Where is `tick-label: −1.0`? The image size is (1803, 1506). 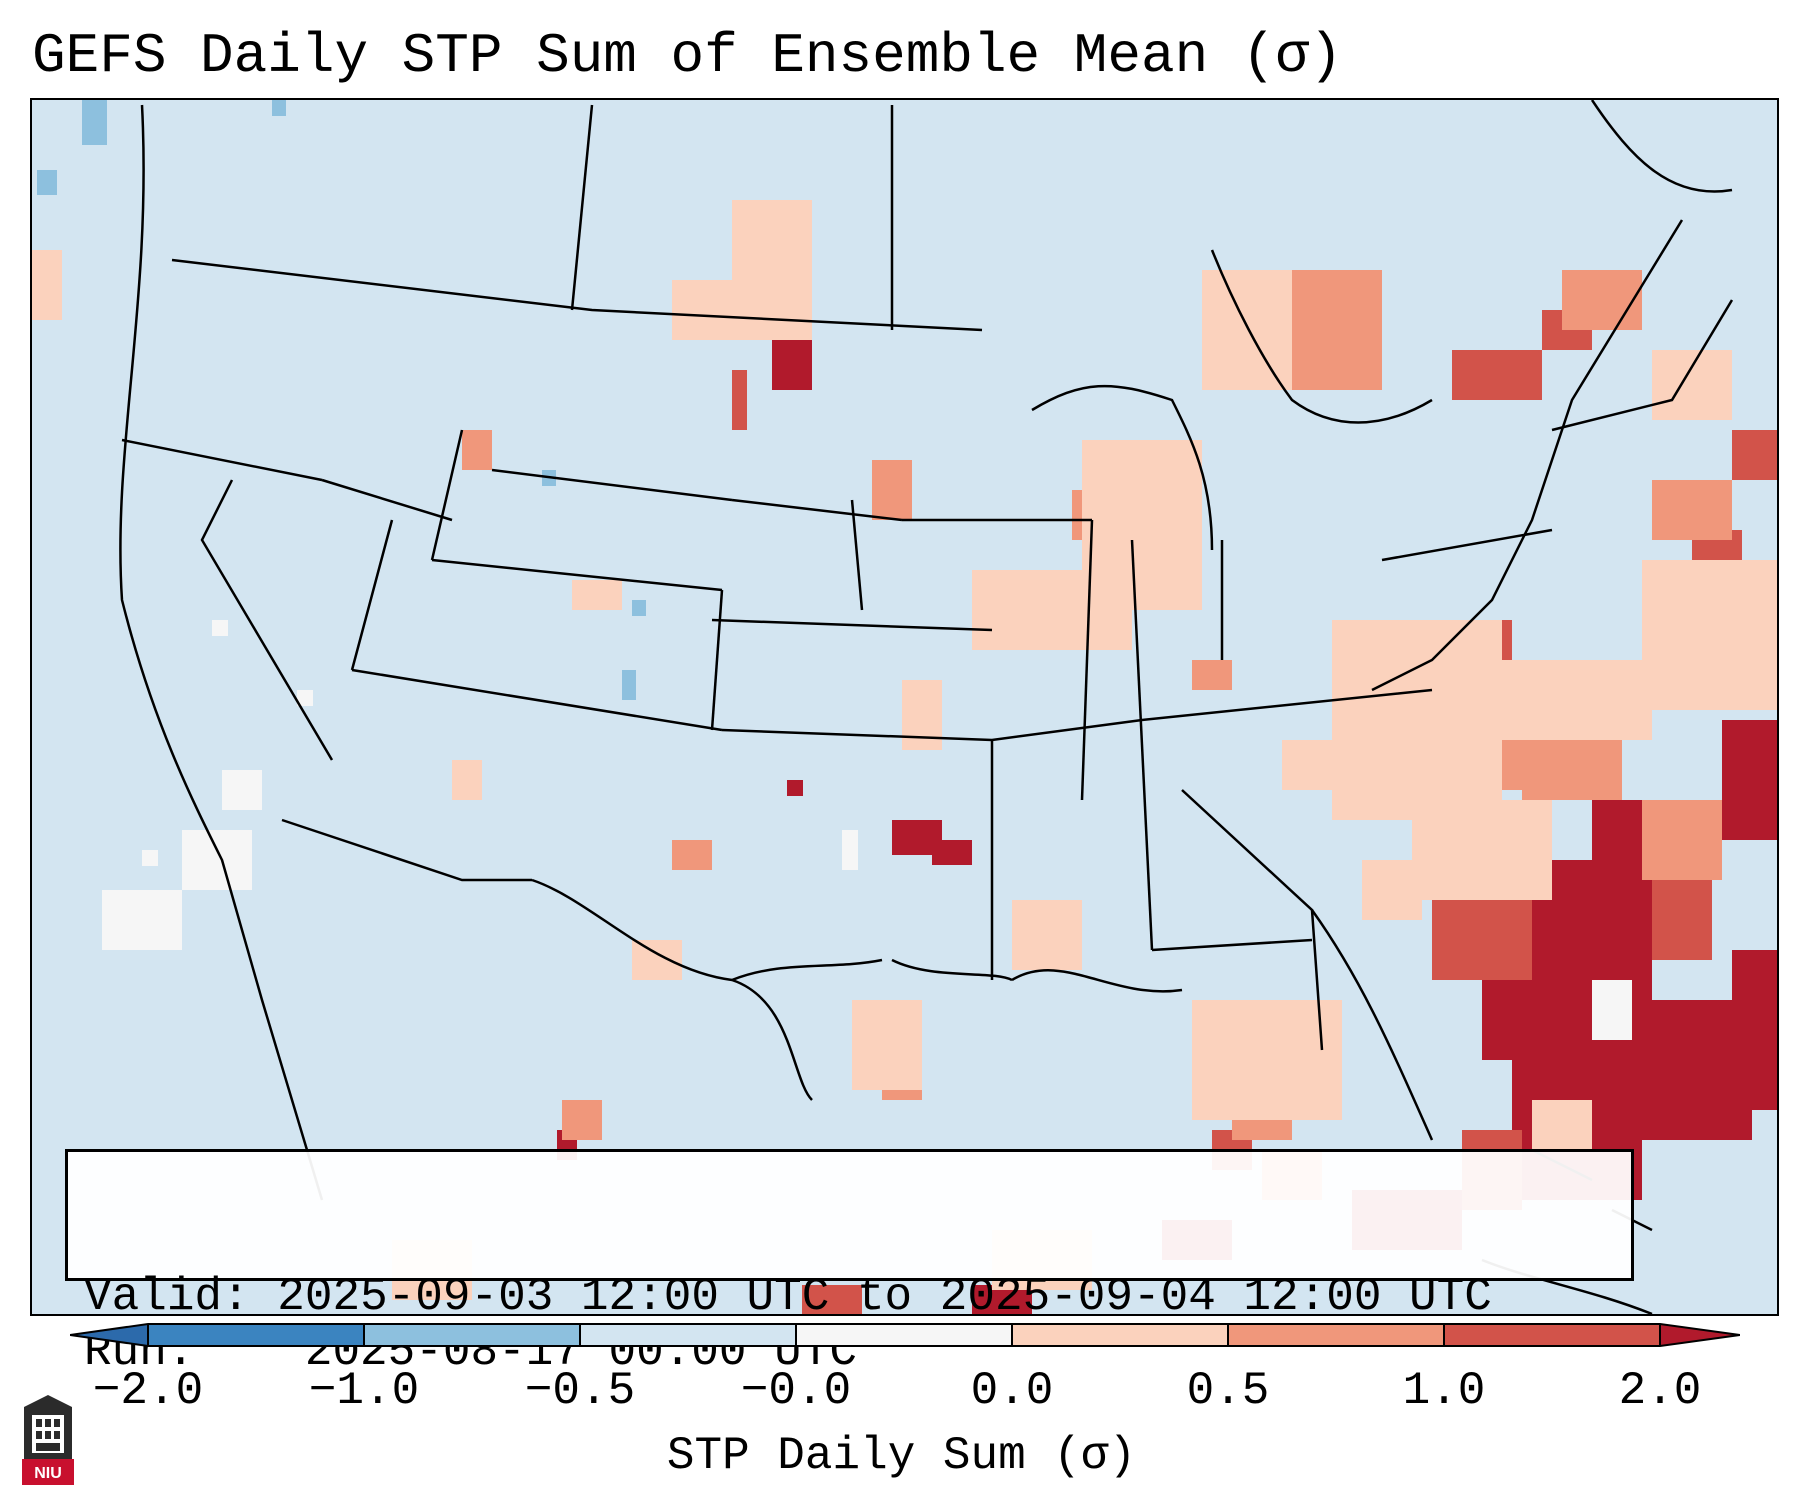
tick-label: −1.0 is located at coordinates (364, 1391).